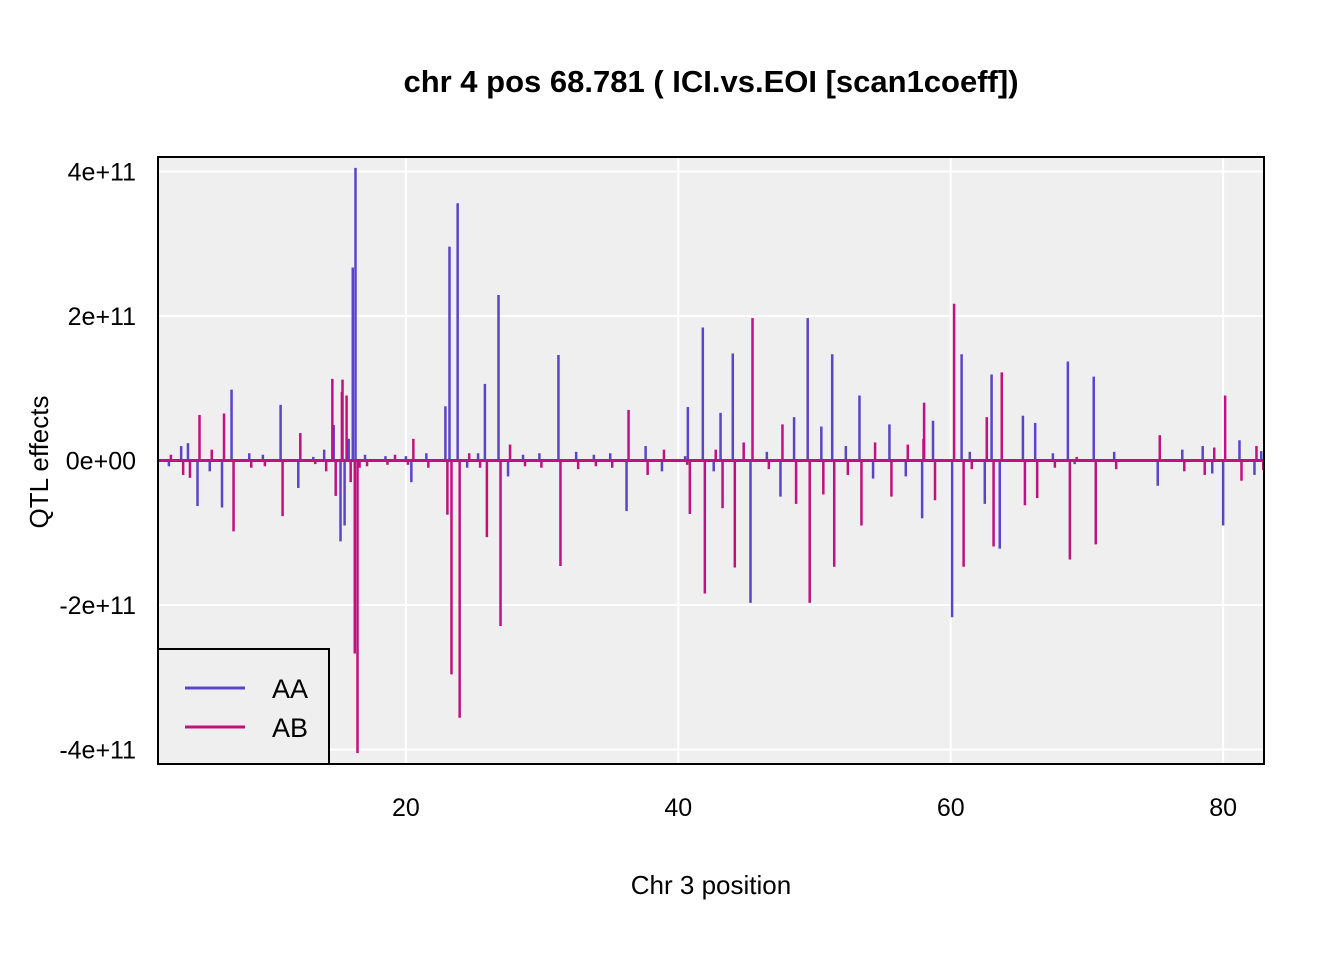  I want to click on y-axis-ticks: 4e+11 2e+11 0e+00 -2e+11 -4e+11, so click(97, 461).